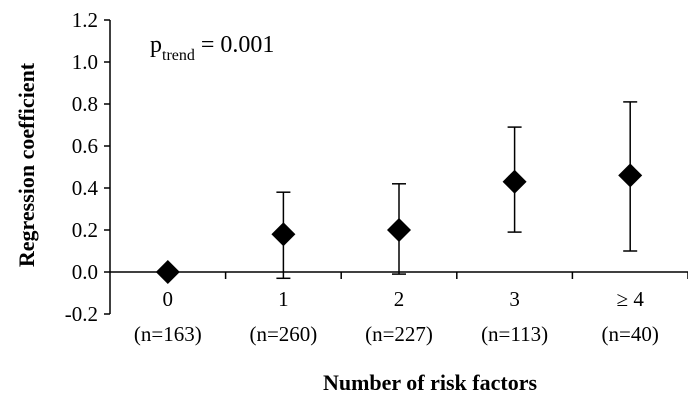  I want to click on p-trend-annotation: ptrend = 0.001, so click(212, 48).